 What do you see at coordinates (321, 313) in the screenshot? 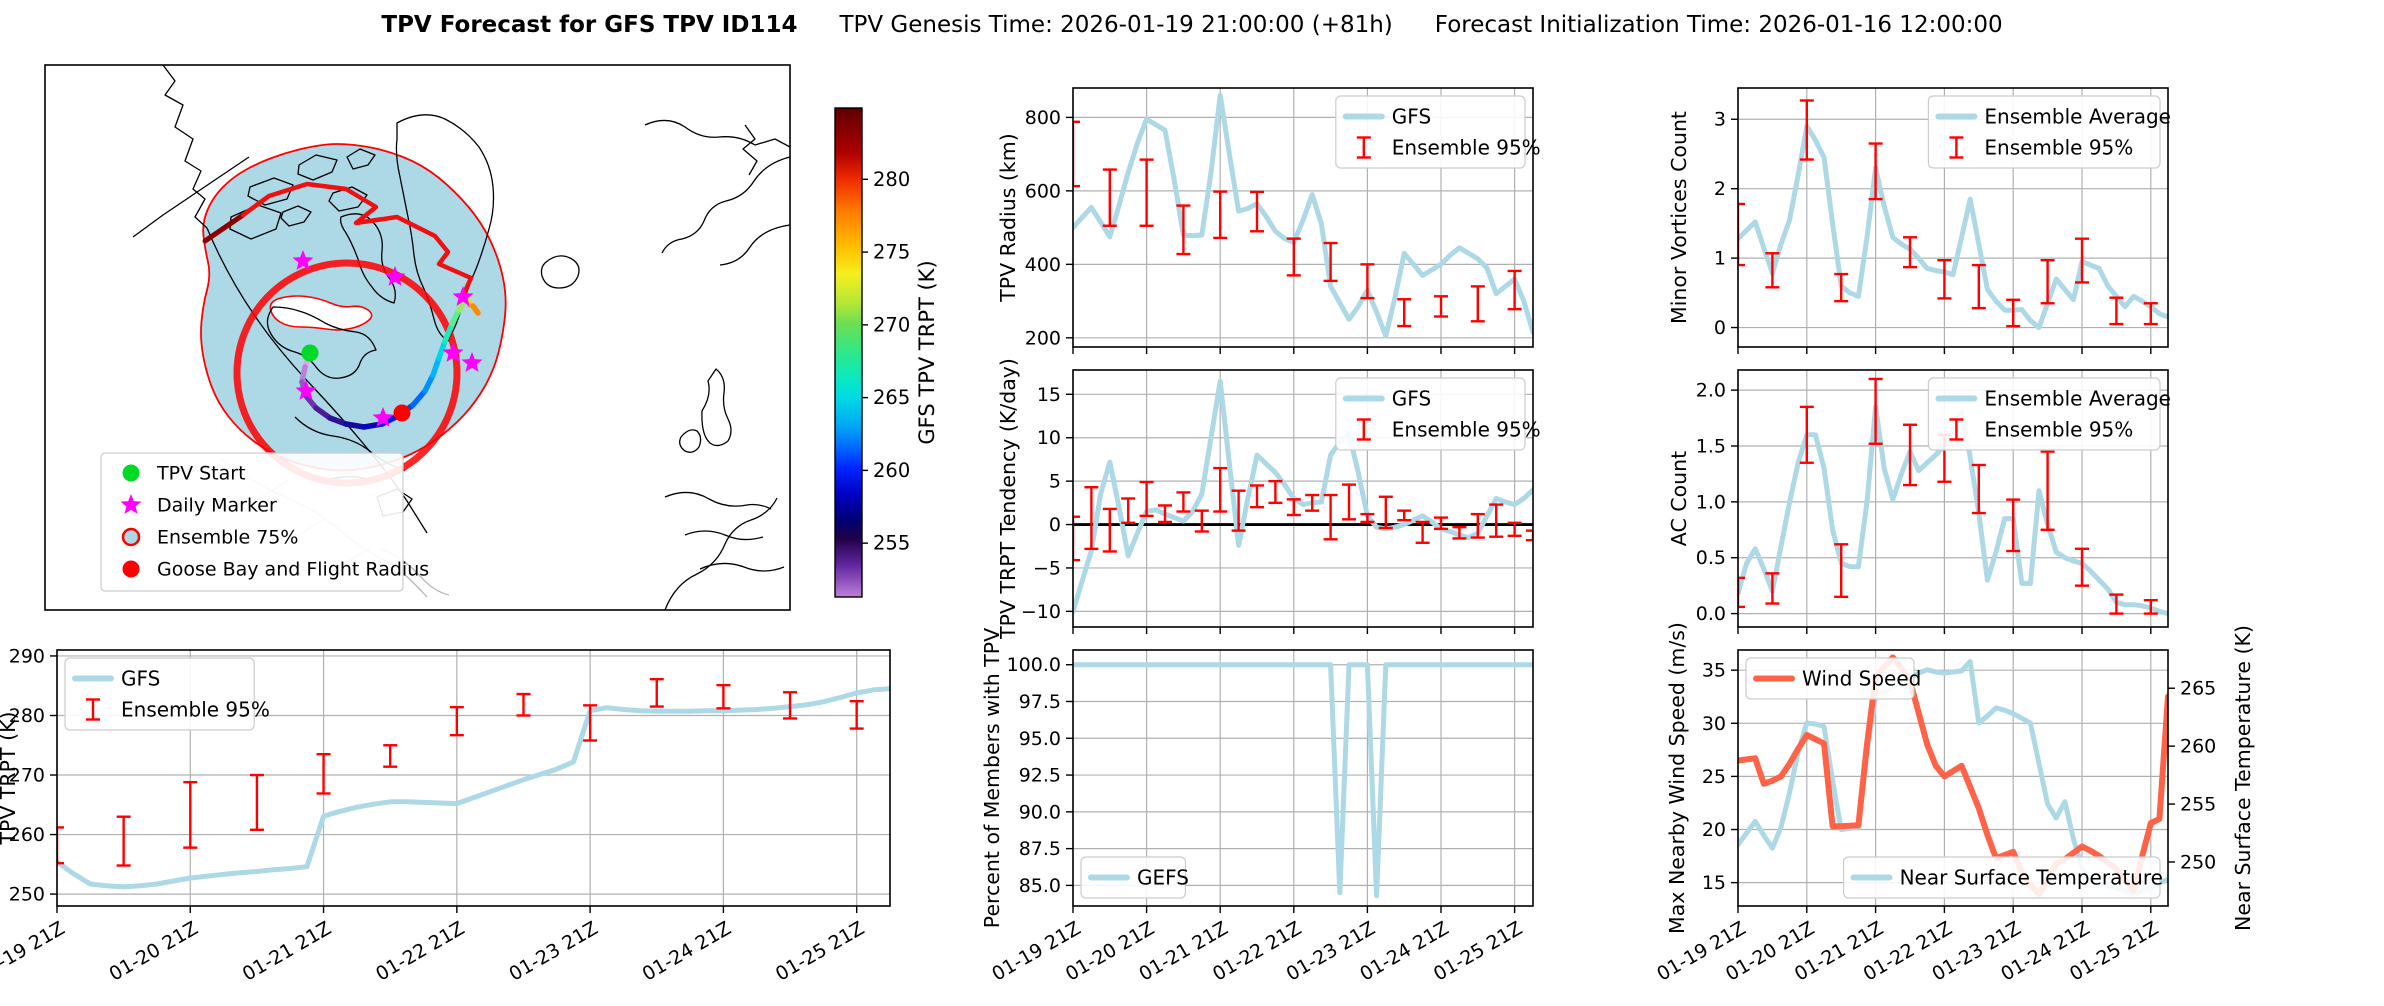
I see `ensemble-75-hole` at bounding box center [321, 313].